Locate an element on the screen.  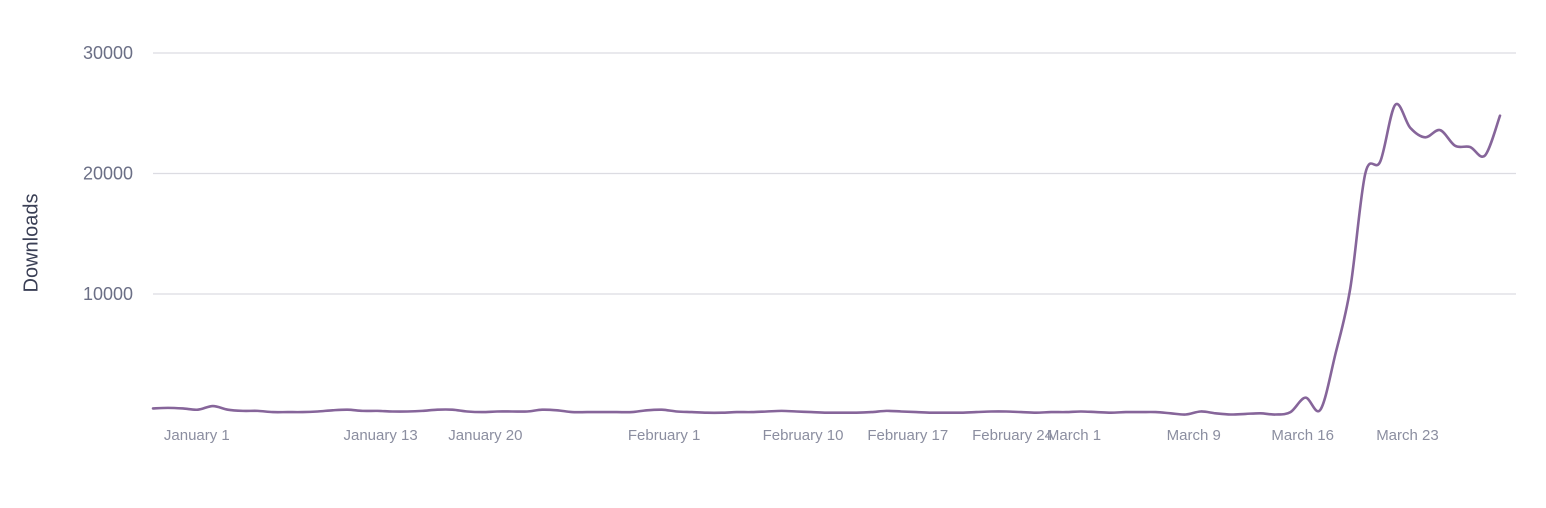
x-tick-label: January 1 is located at coordinates (197, 435).